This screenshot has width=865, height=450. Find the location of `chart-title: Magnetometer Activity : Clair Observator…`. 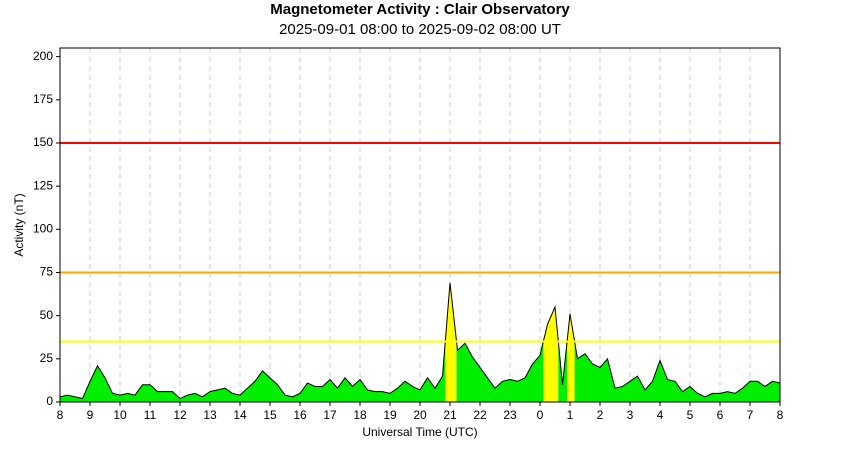

chart-title: Magnetometer Activity : Clair Observator… is located at coordinates (420, 9).